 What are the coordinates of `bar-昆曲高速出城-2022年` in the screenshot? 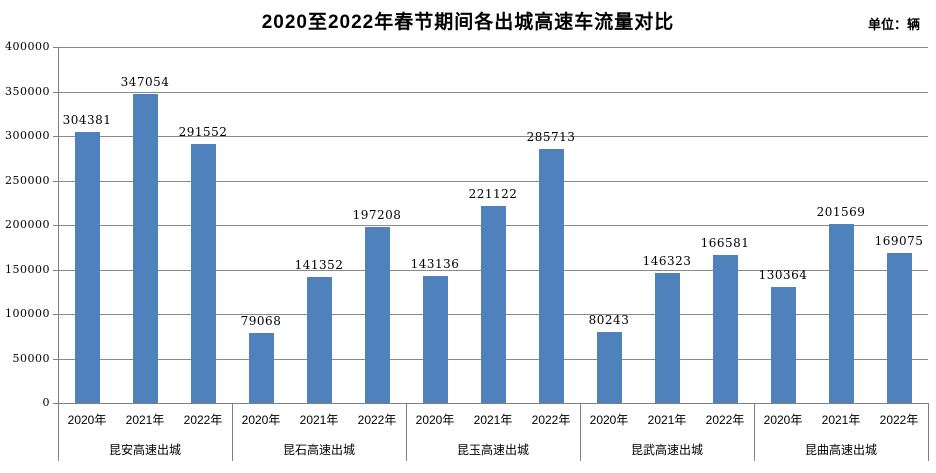 It's located at (899, 328).